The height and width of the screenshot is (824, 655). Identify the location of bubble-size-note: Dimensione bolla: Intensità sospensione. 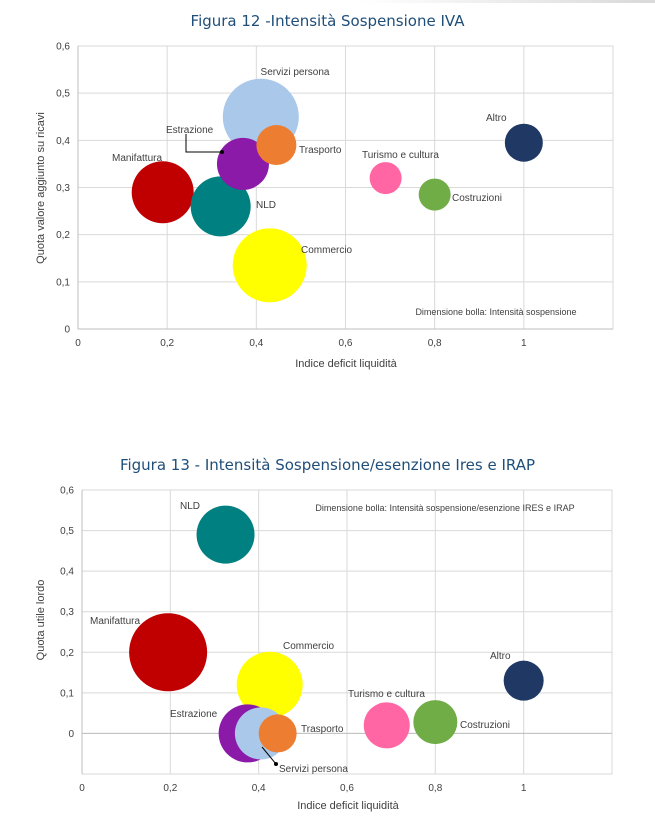
(495, 312).